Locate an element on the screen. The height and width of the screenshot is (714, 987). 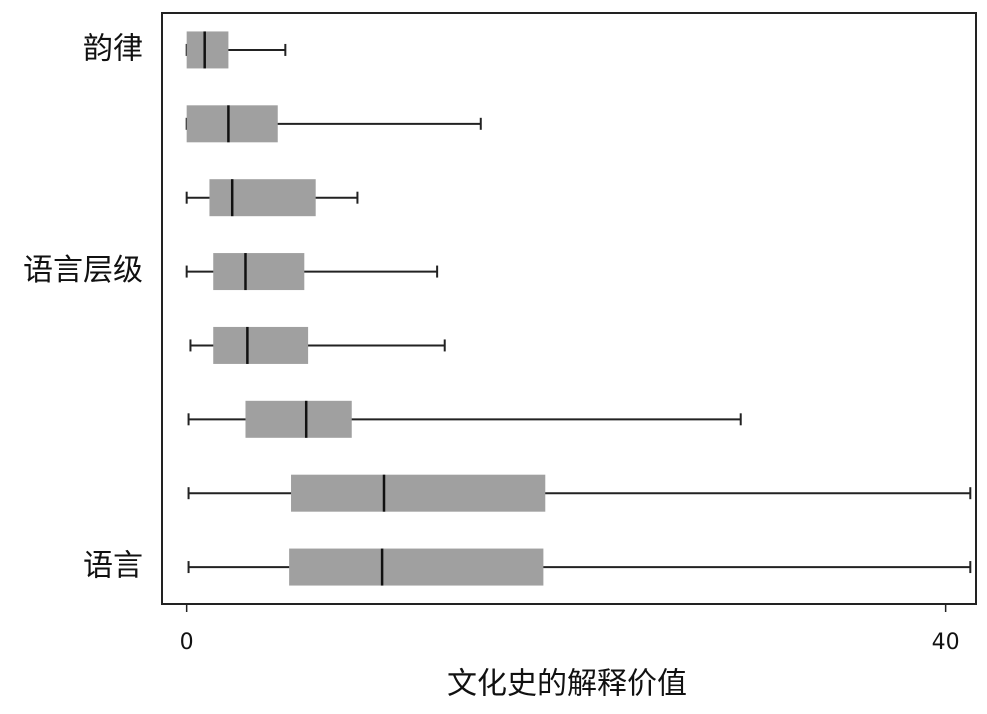
y-tick-label: 韵律 is located at coordinates (113, 48).